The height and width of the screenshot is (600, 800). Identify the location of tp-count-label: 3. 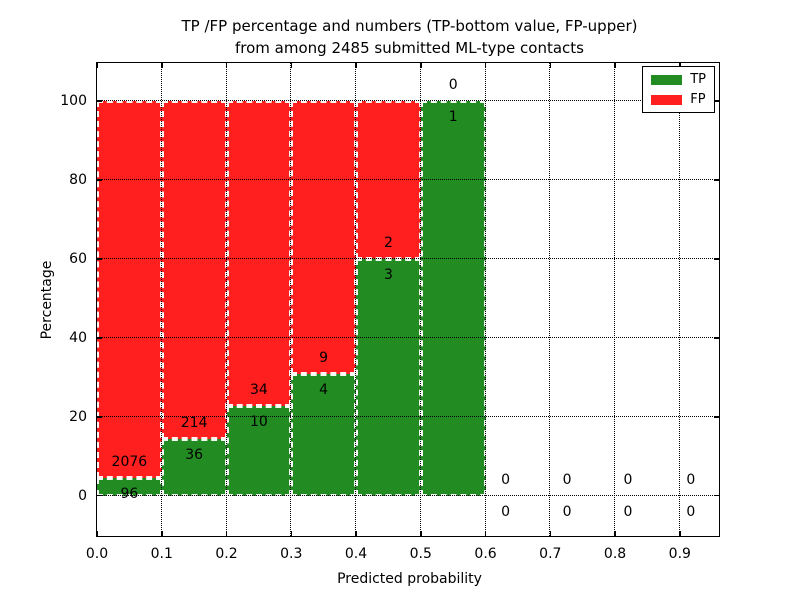
(388, 274).